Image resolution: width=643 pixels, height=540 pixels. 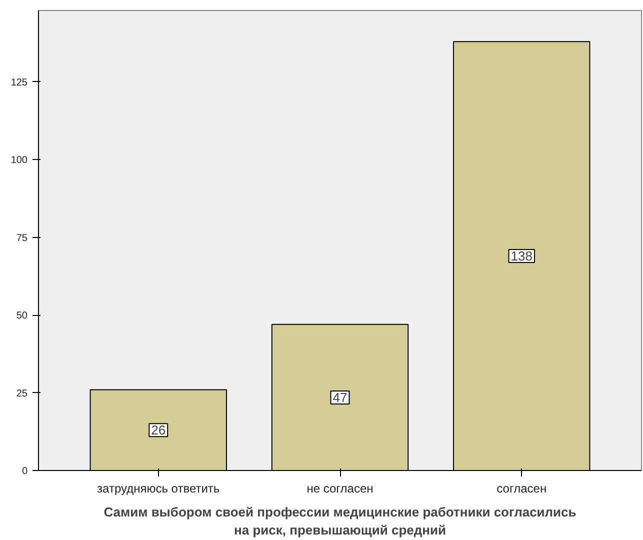 What do you see at coordinates (22, 316) in the screenshot?
I see `y-tick-label: 50` at bounding box center [22, 316].